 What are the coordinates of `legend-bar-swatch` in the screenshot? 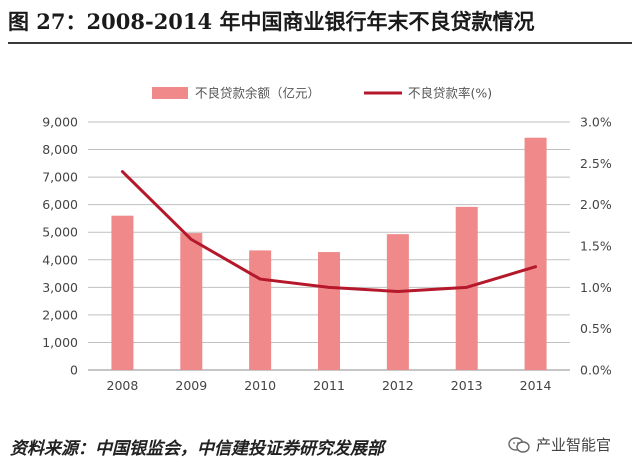 It's located at (170, 93).